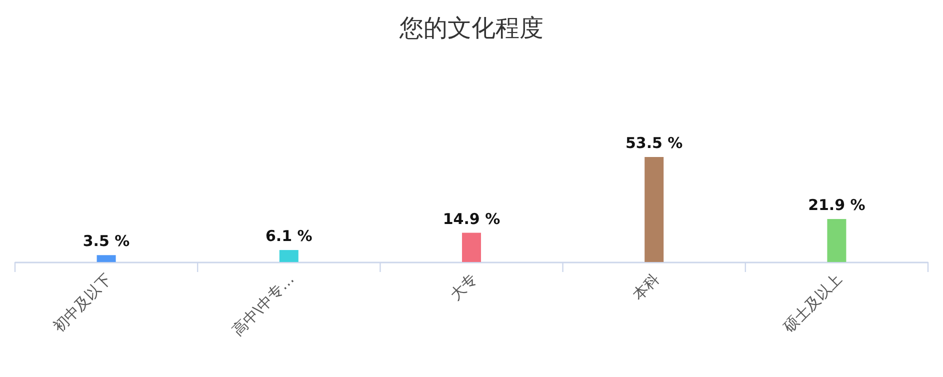 The width and height of the screenshot is (943, 377). Describe the element at coordinates (106, 241) in the screenshot. I see `data-label: 3.5 %` at that location.